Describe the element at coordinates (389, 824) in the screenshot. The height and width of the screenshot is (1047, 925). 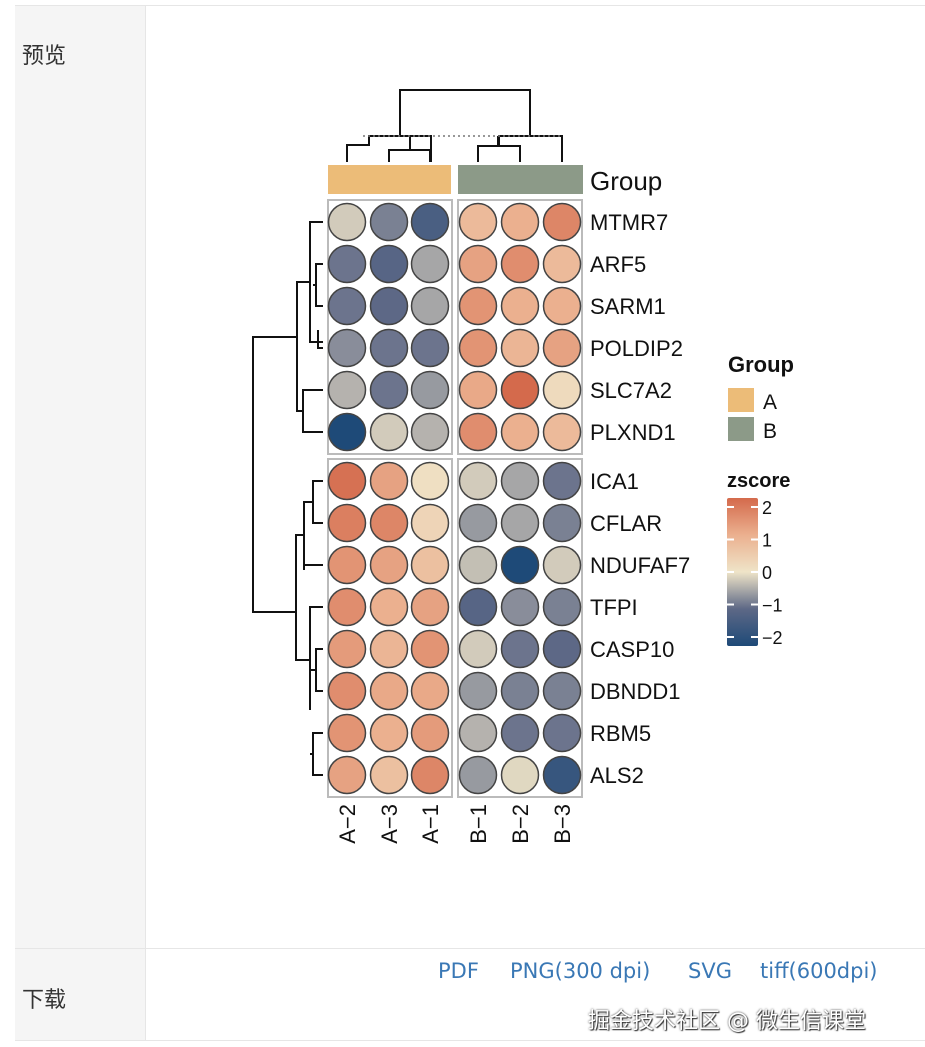
I see `column-label: A−3` at that location.